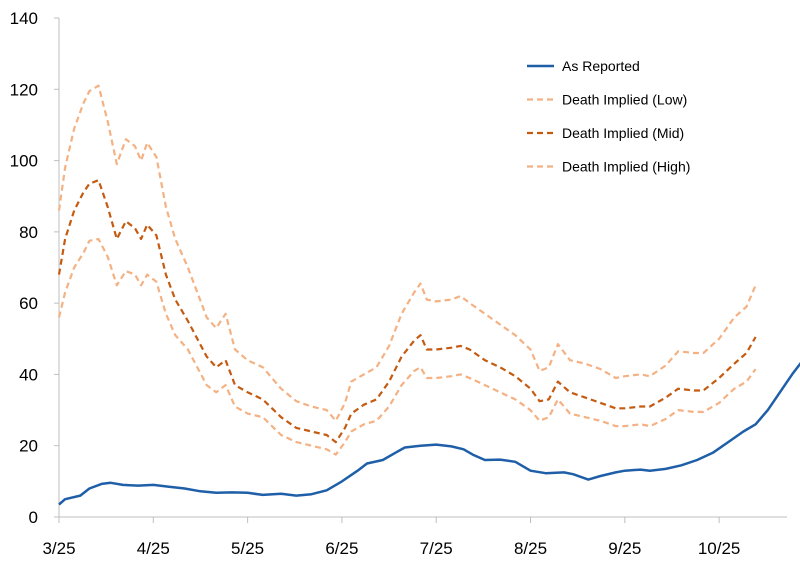 This screenshot has width=800, height=565. Describe the element at coordinates (28, 446) in the screenshot. I see `y-tick-label: 20` at that location.